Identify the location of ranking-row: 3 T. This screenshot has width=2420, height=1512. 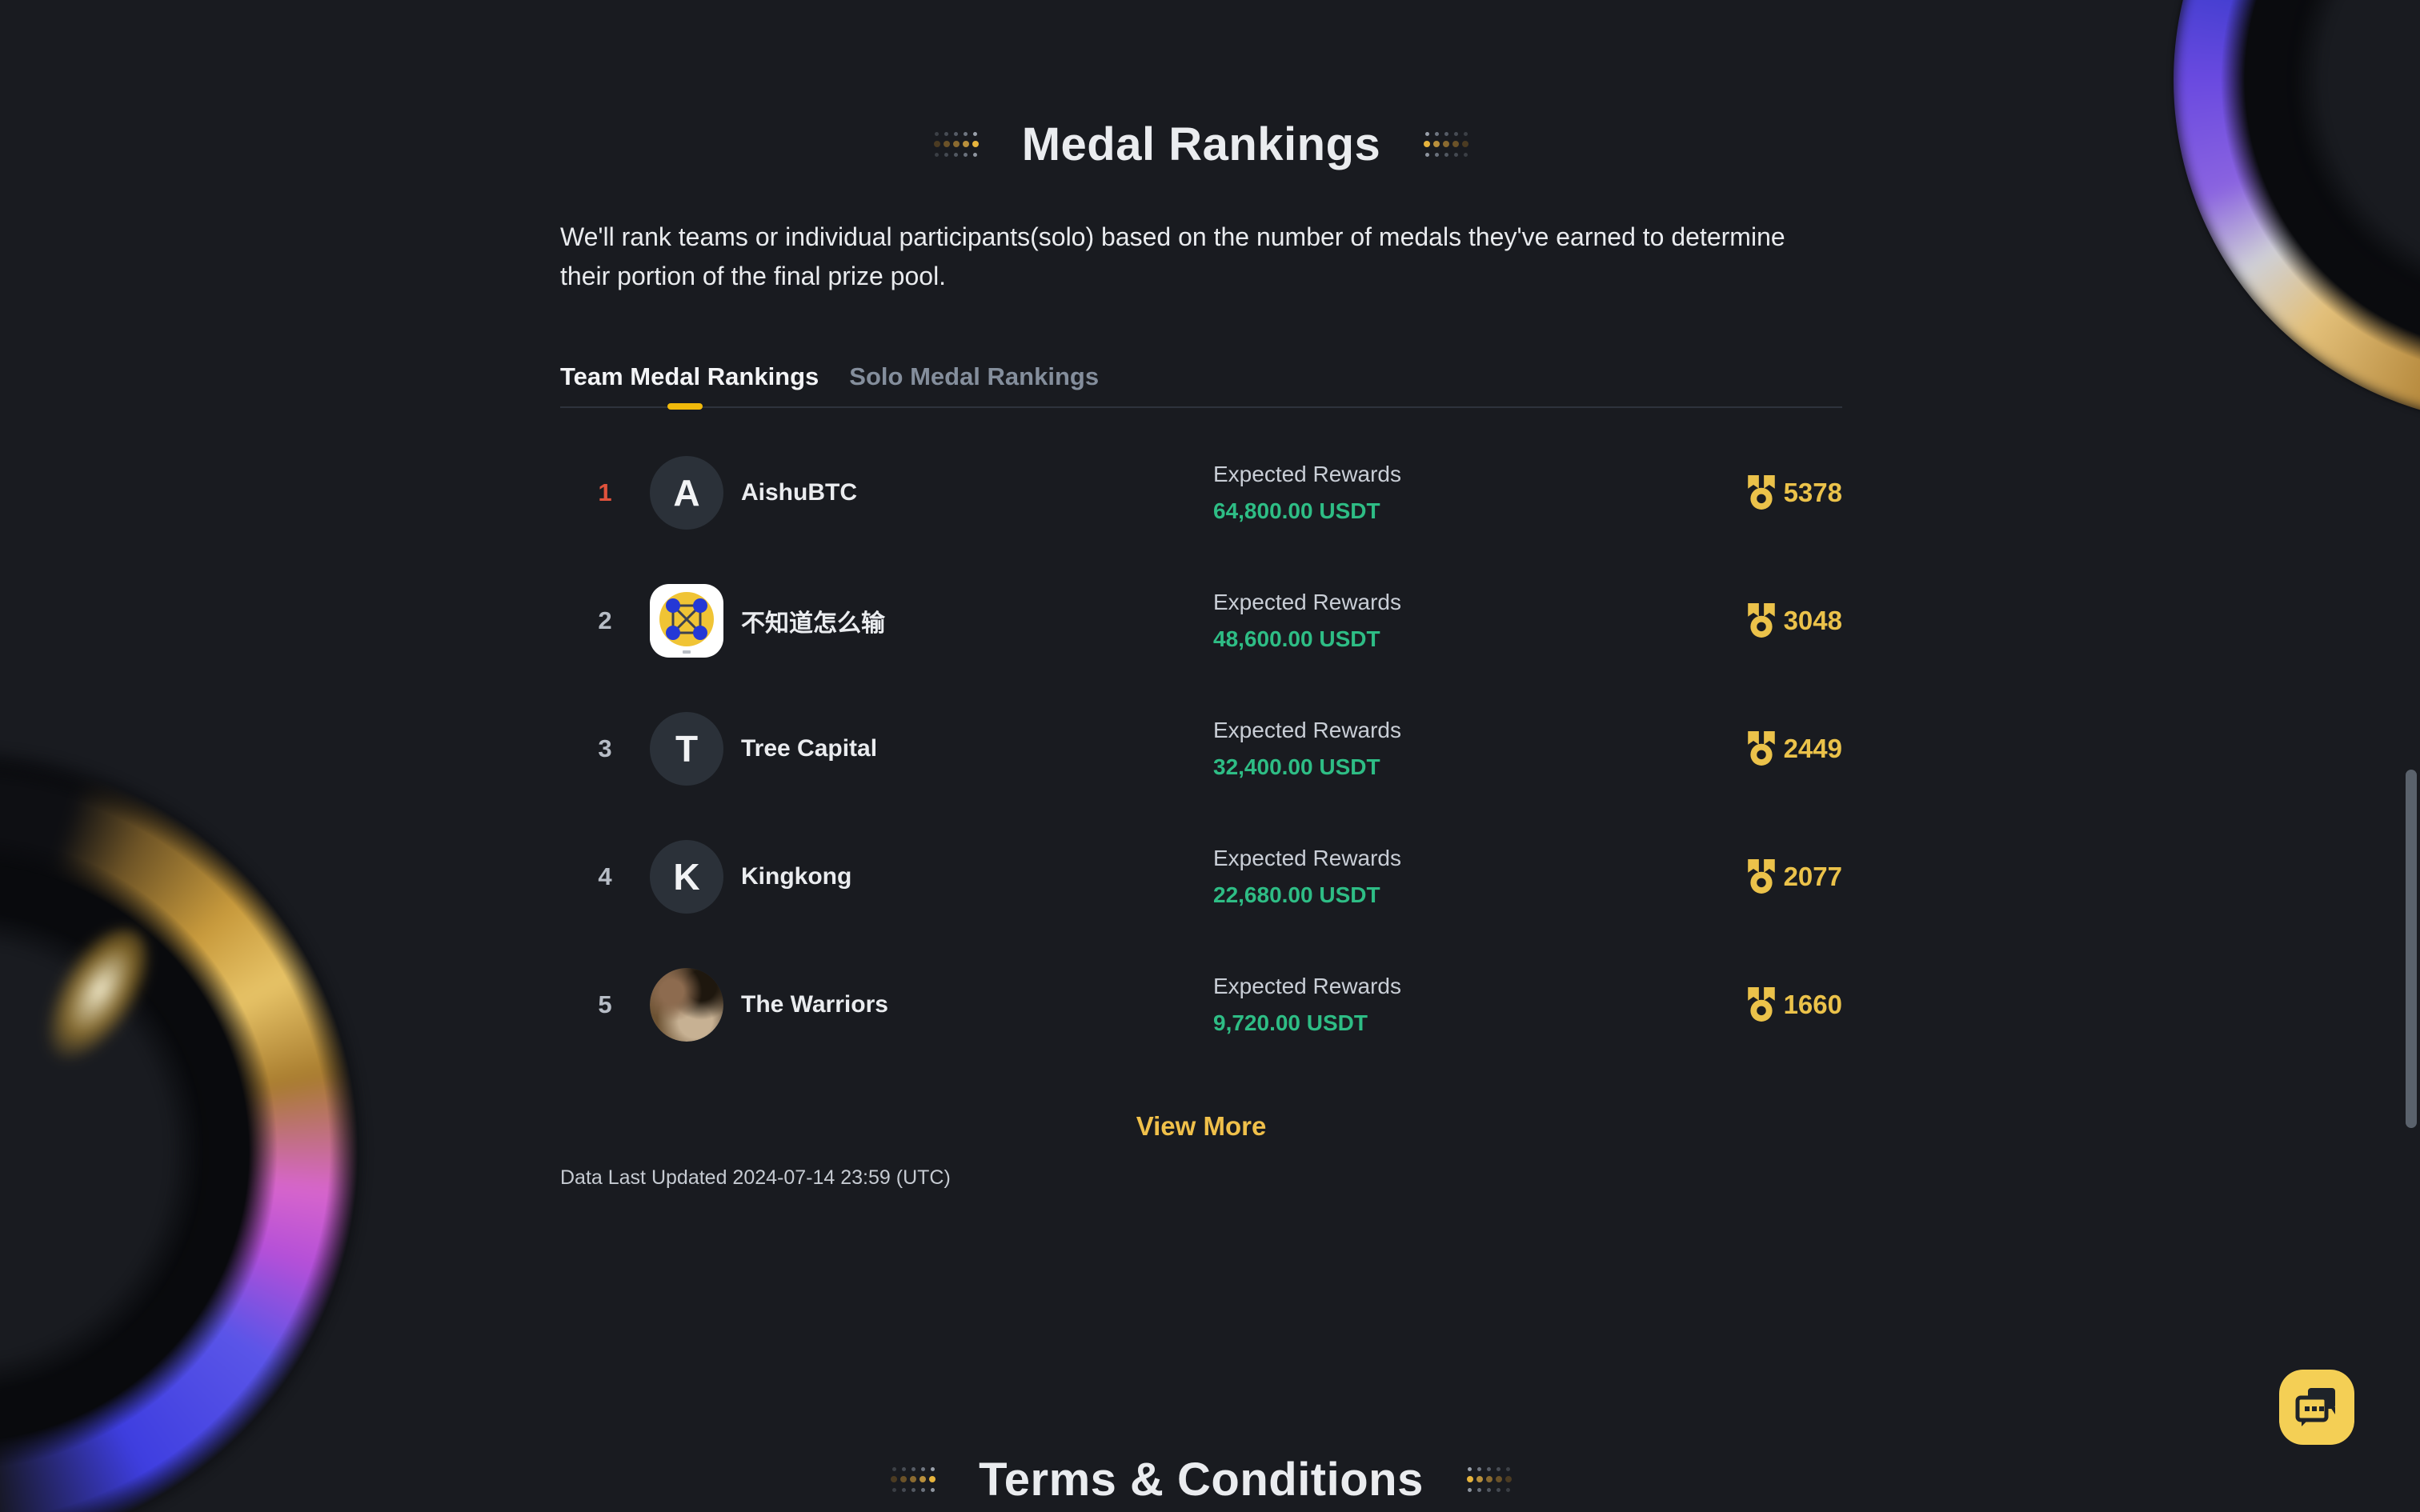
(1201, 749).